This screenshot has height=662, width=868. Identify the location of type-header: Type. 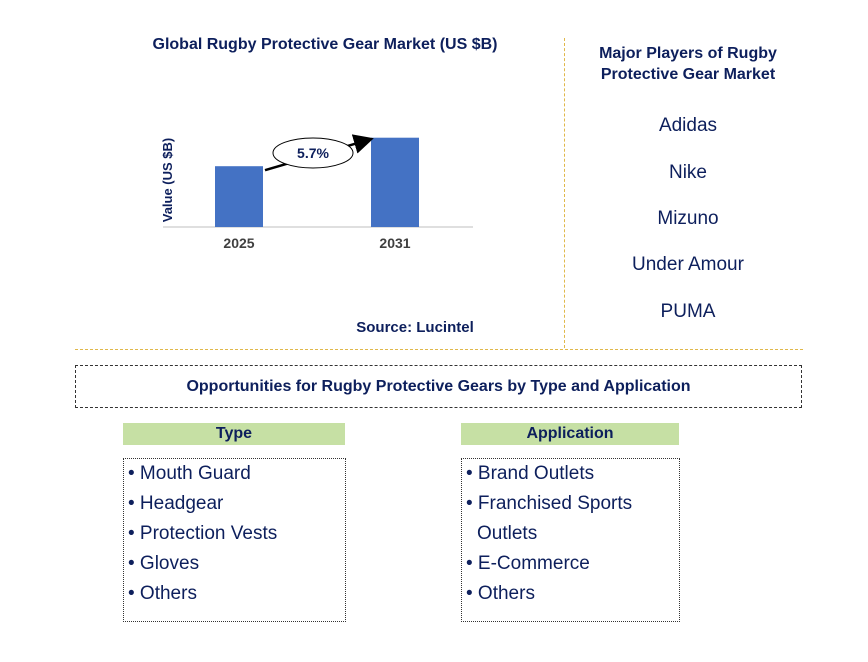
(234, 434).